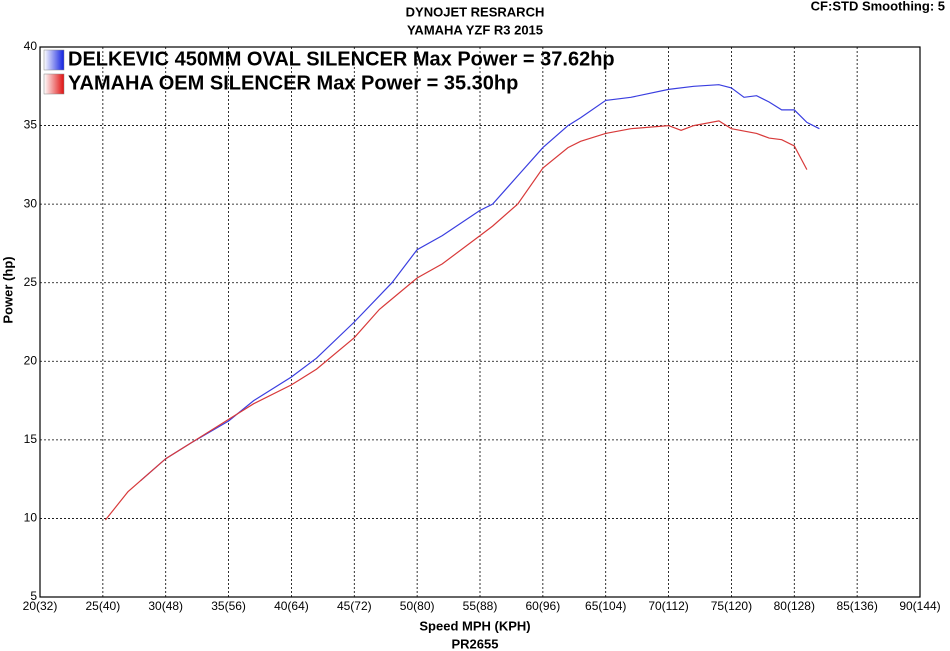 The width and height of the screenshot is (950, 651). I want to click on x-tick-label: 20(32), so click(40, 606).